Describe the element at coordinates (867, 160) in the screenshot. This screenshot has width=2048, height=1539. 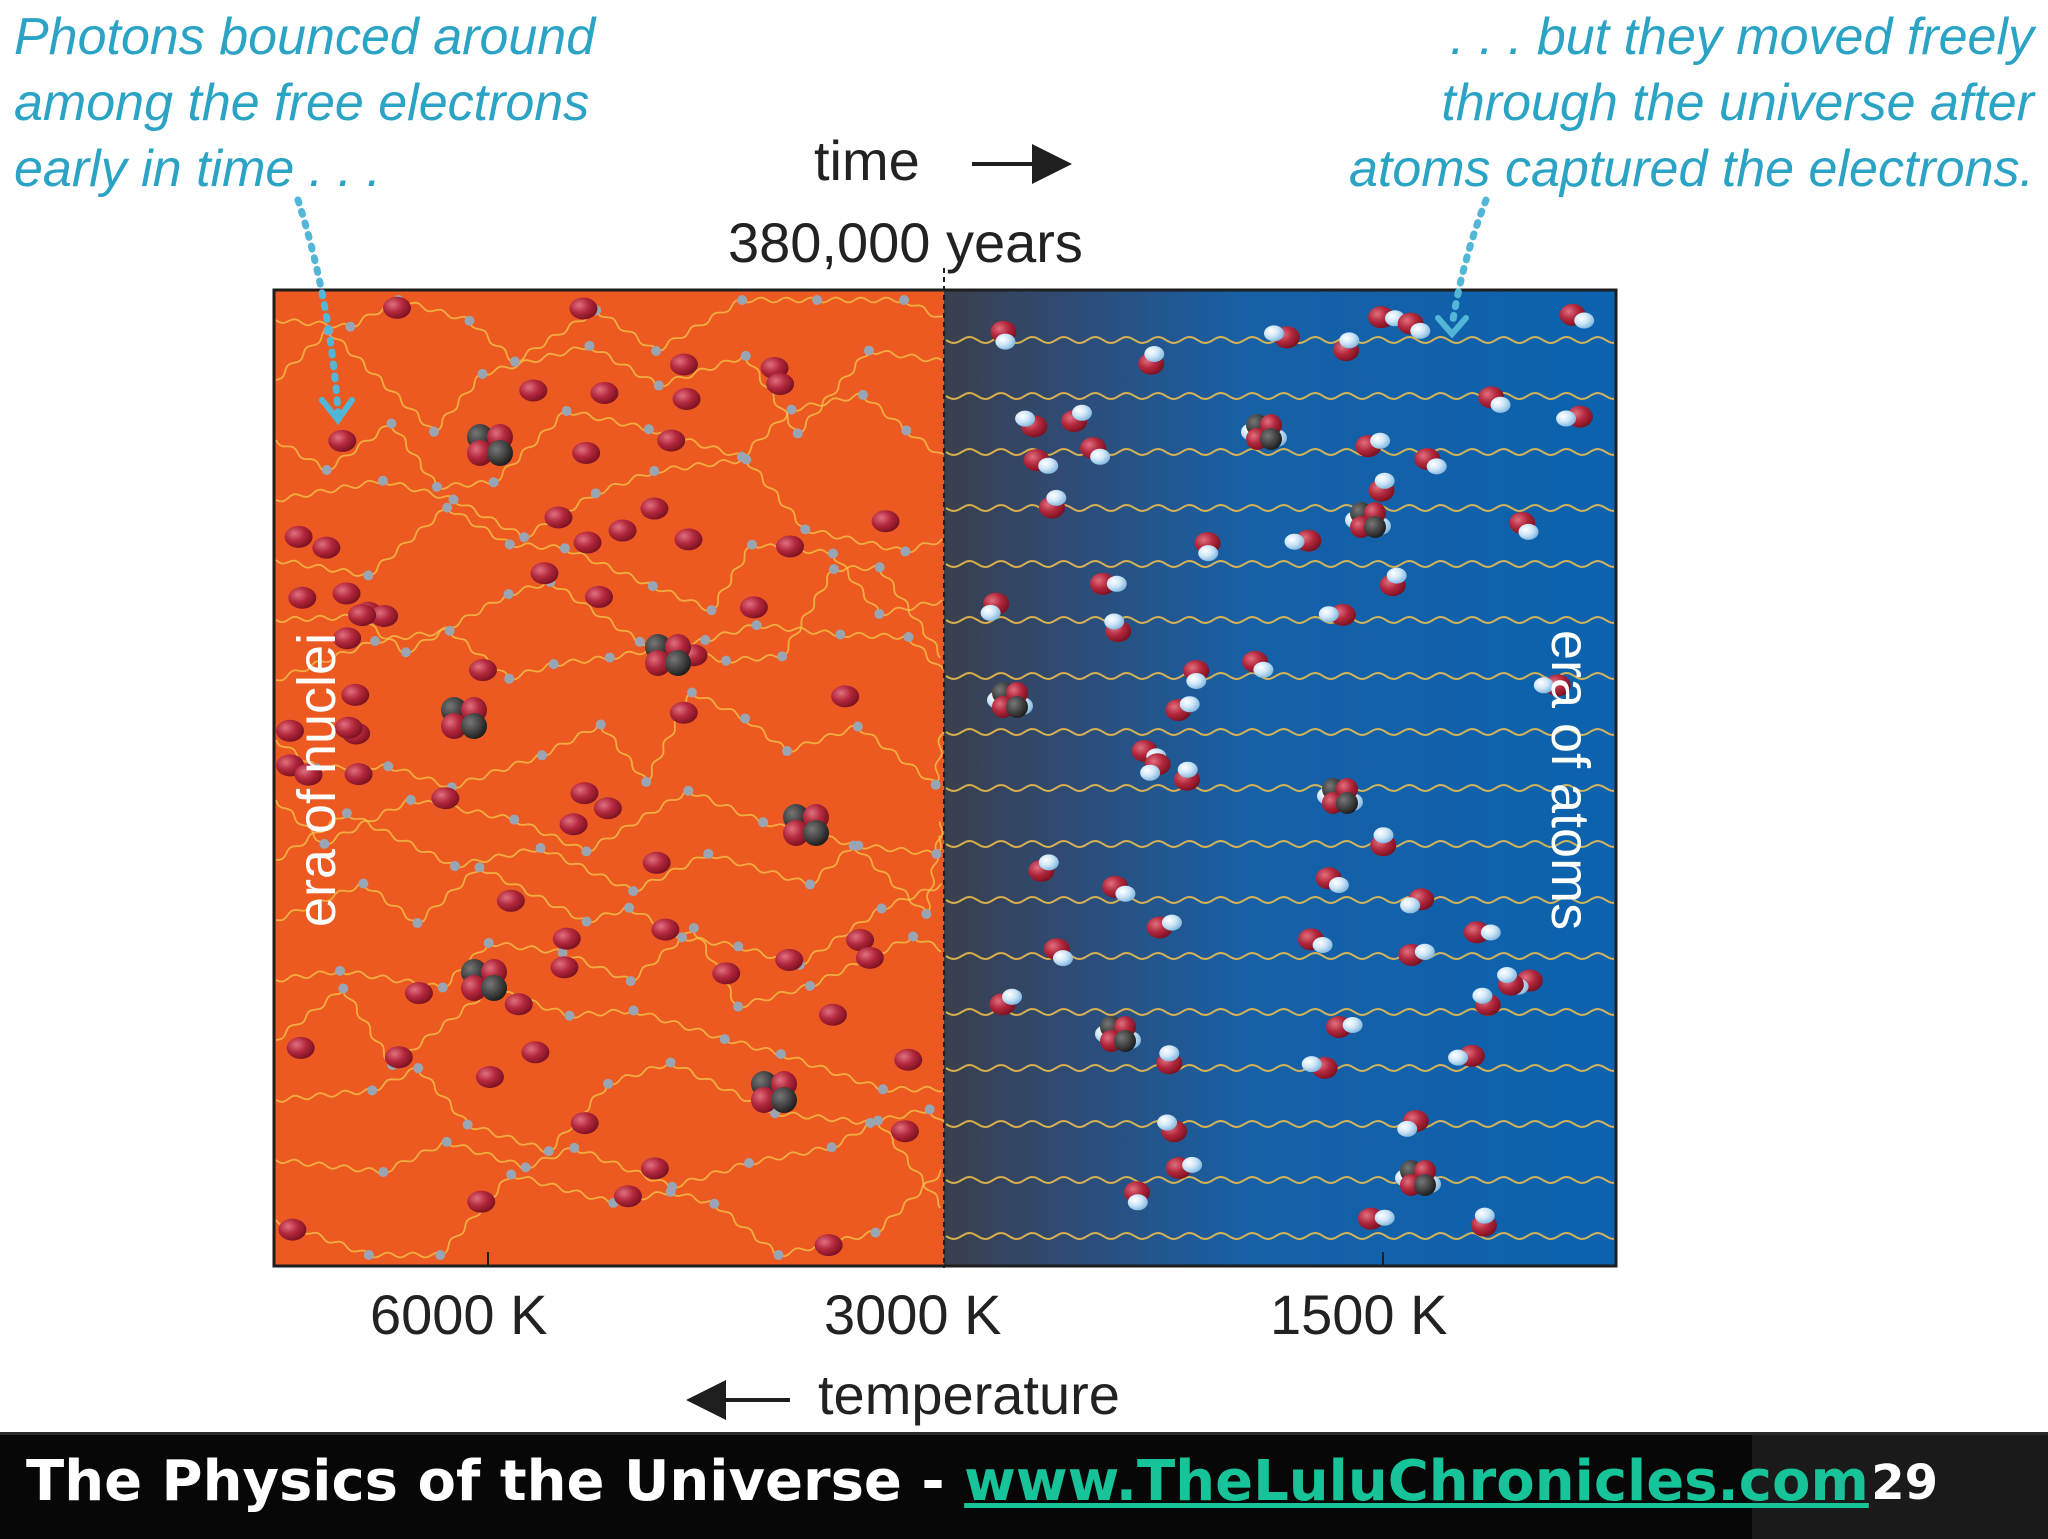
I see `time-axis-label: time` at that location.